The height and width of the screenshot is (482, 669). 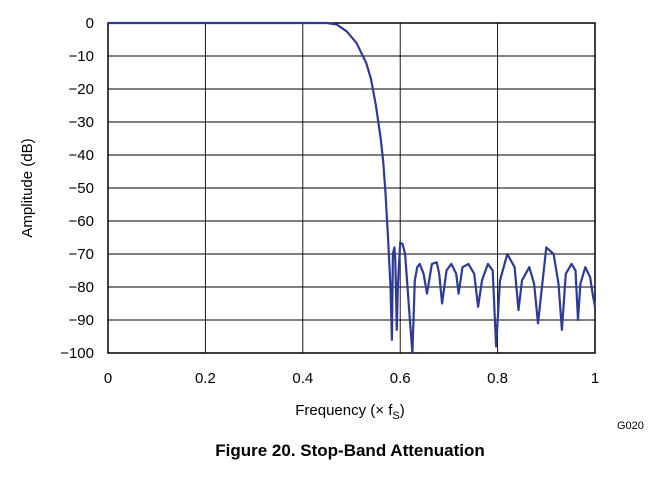 What do you see at coordinates (81, 254) in the screenshot?
I see `y-tick-label: −70` at bounding box center [81, 254].